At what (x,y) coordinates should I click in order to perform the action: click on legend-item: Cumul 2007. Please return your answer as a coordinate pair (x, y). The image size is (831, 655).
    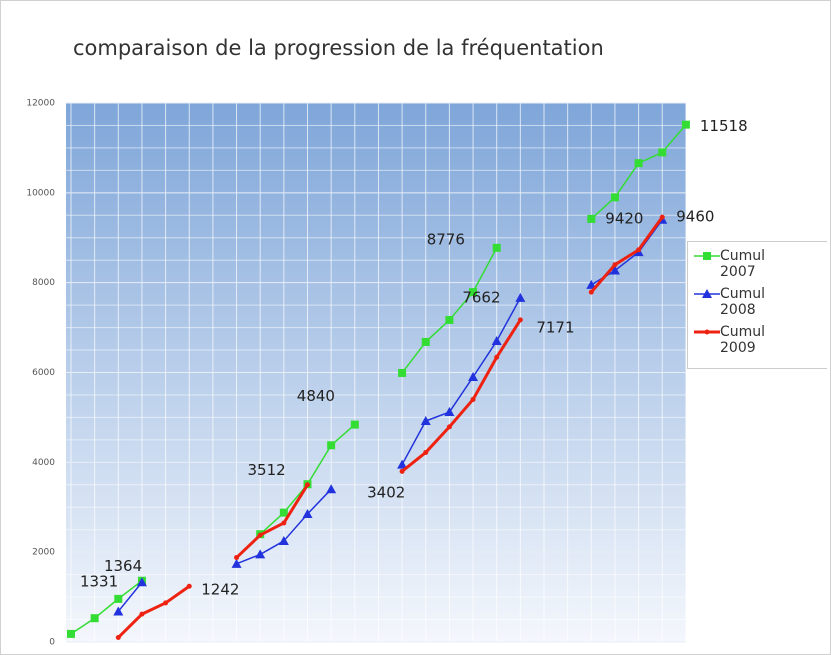
    Looking at the image, I should click on (760, 264).